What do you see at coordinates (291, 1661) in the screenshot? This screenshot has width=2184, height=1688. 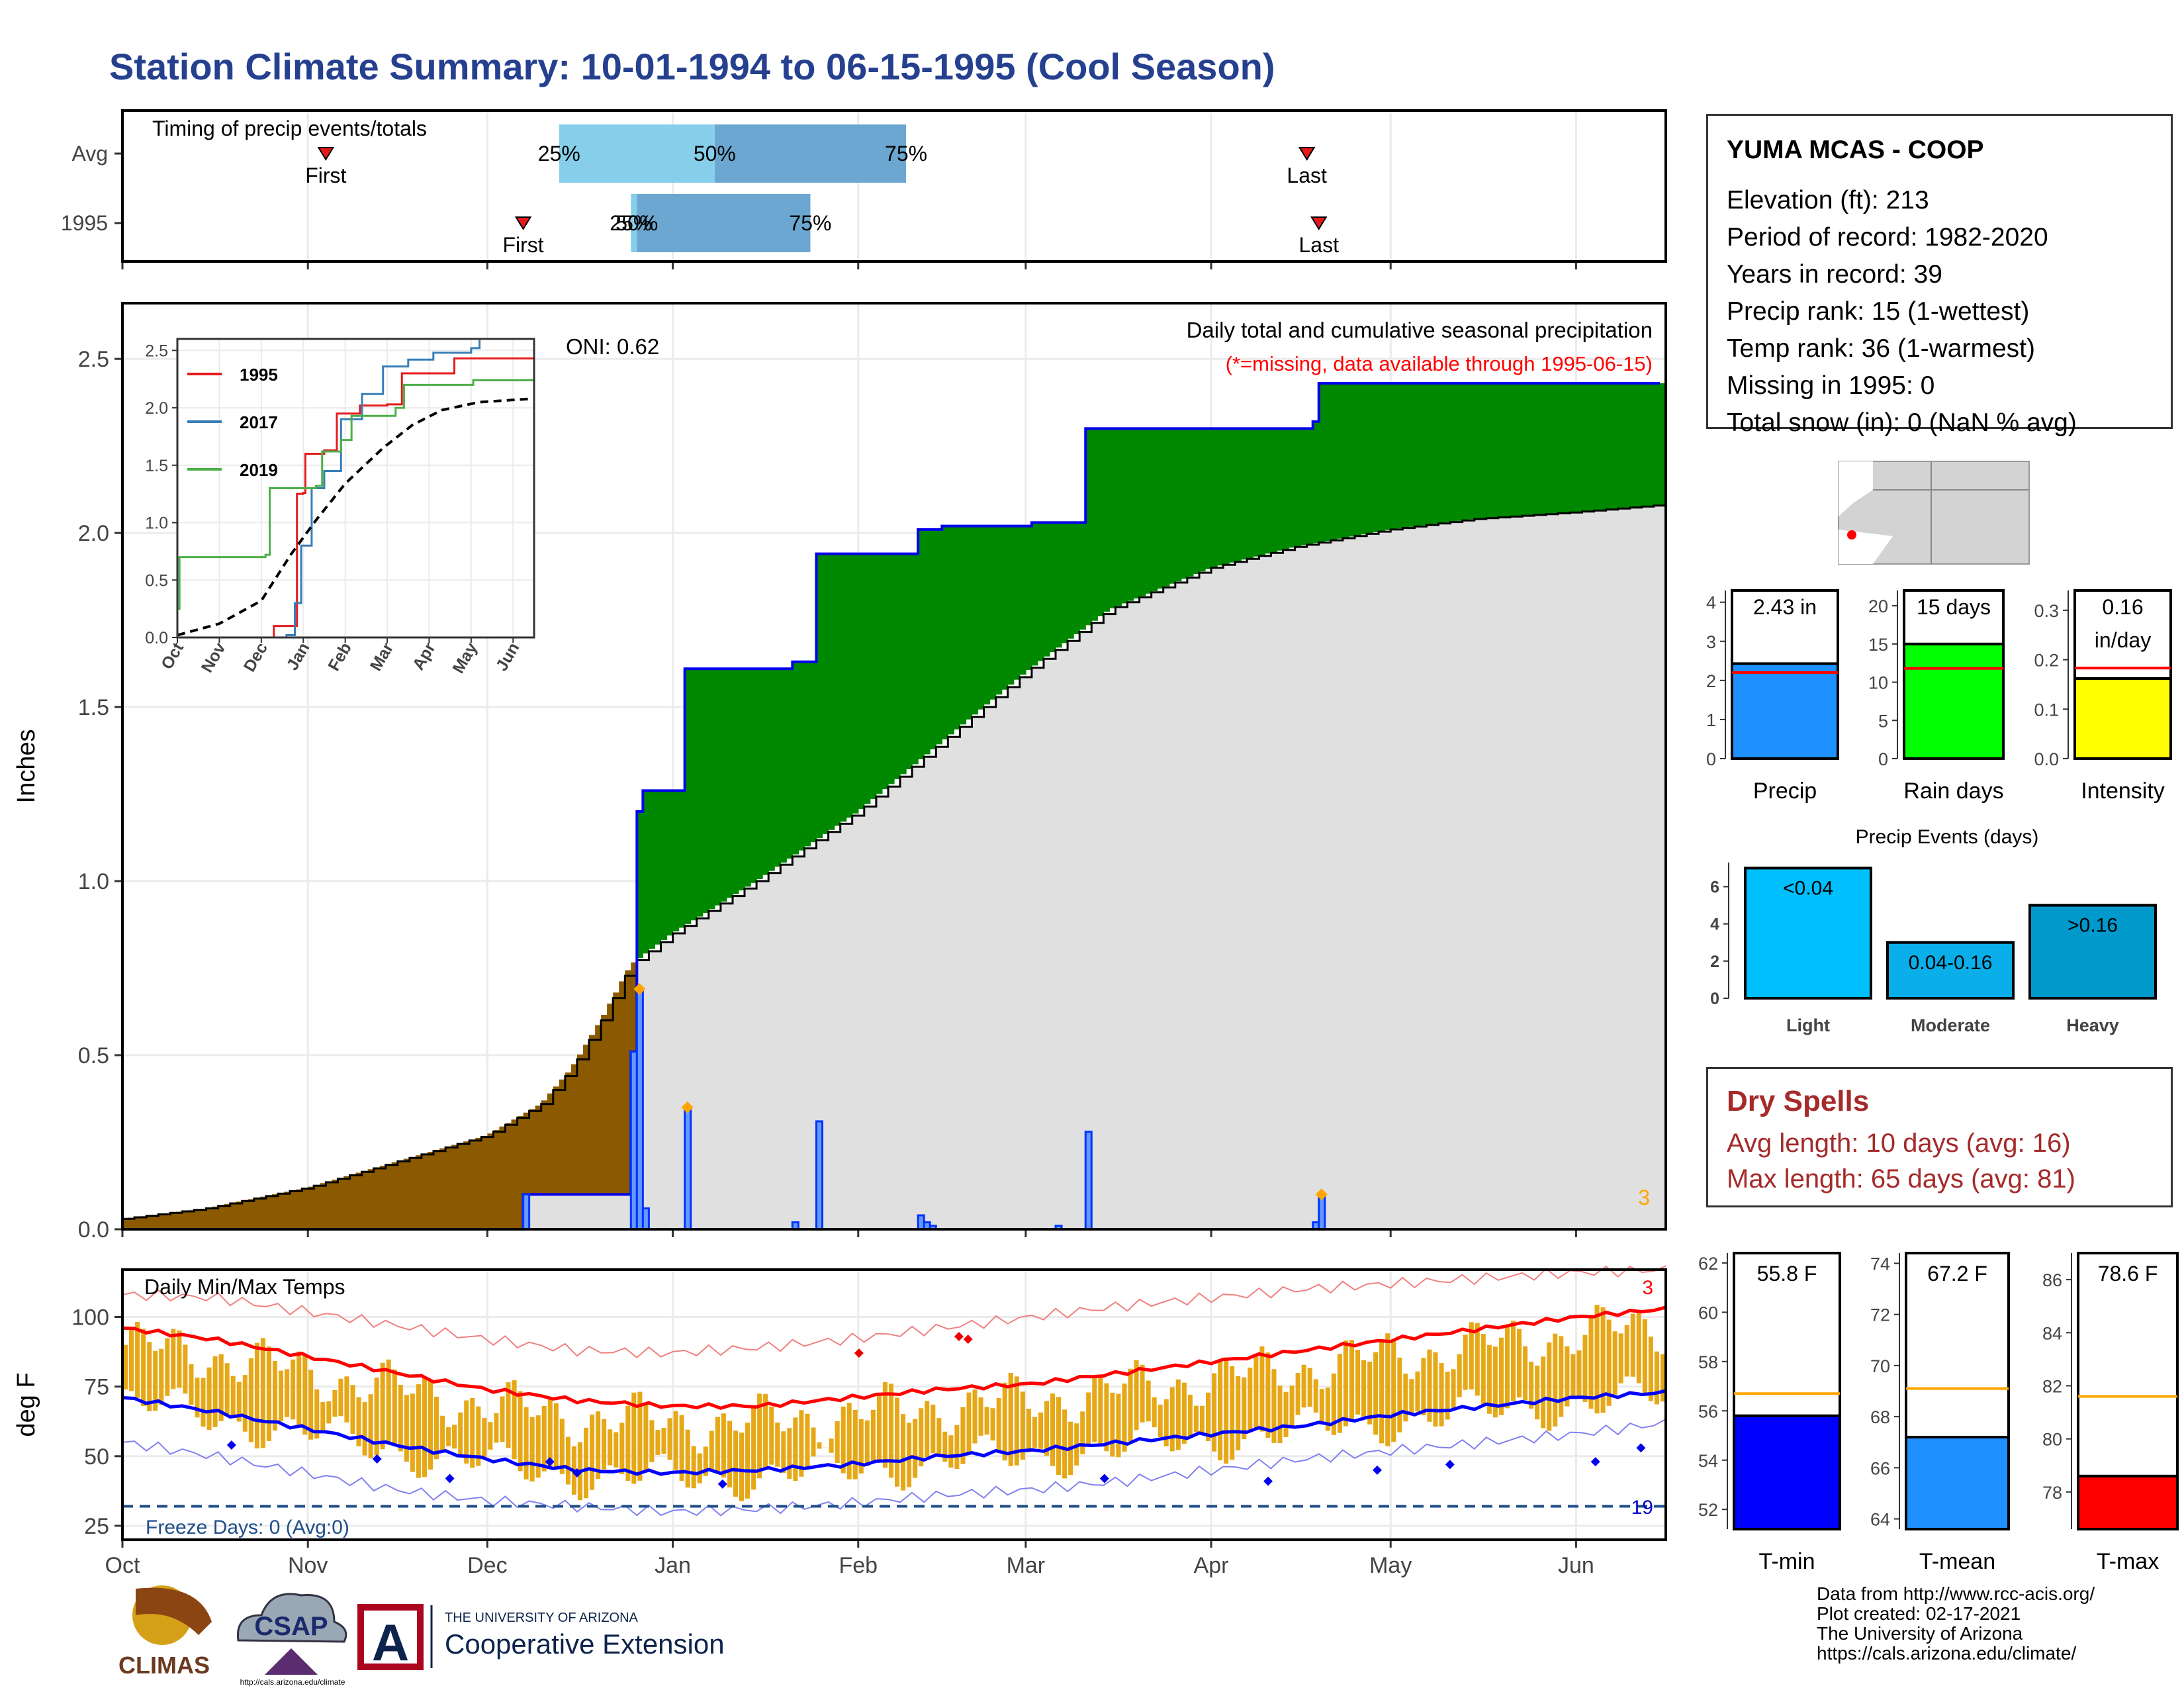 I see `csap-logo-mountain` at bounding box center [291, 1661].